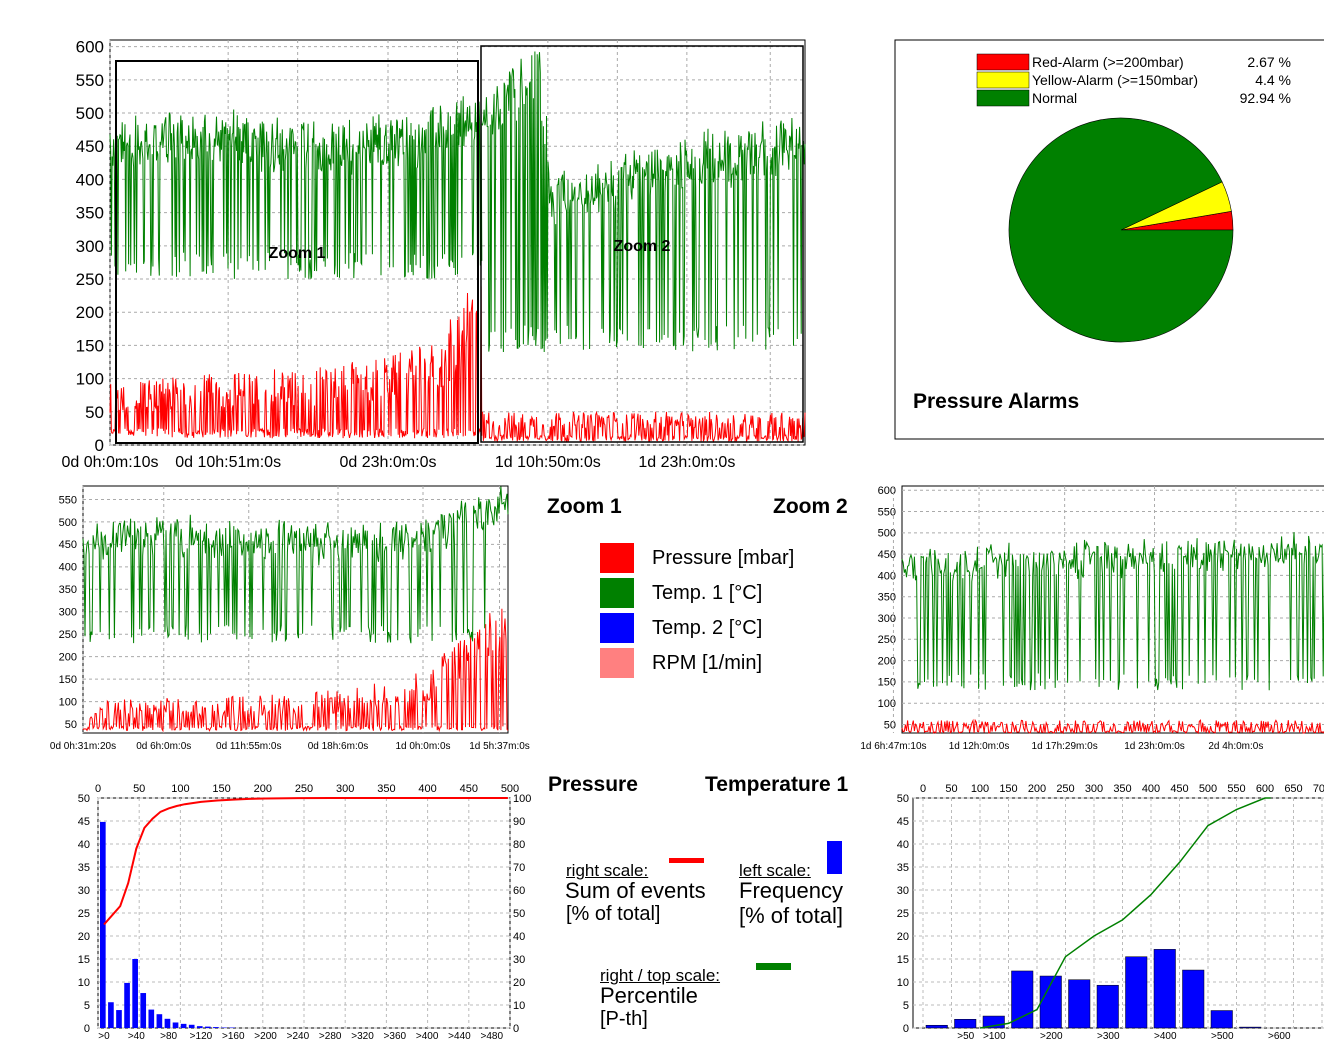  I want to click on hist-top-tick-label: 350, so click(386, 789).